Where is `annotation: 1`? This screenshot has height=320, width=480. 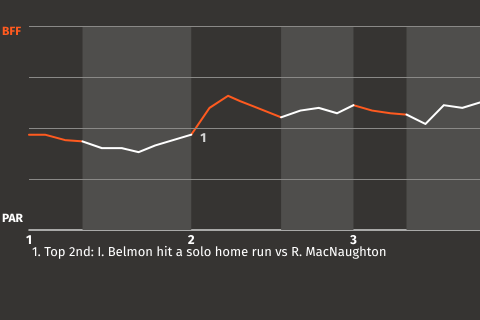
annotation: 1 is located at coordinates (203, 138).